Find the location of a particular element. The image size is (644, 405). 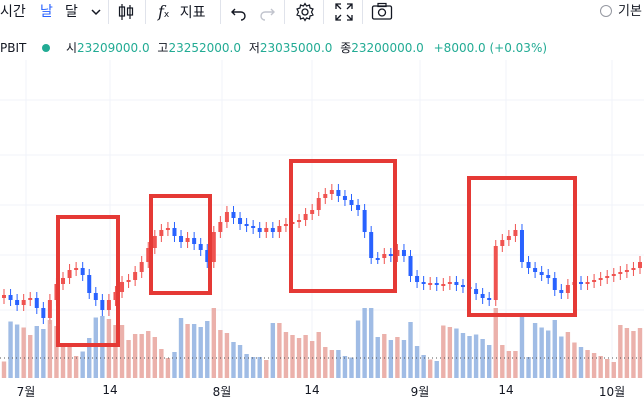

interval-dropdown-chevron-icon is located at coordinates (96, 12).